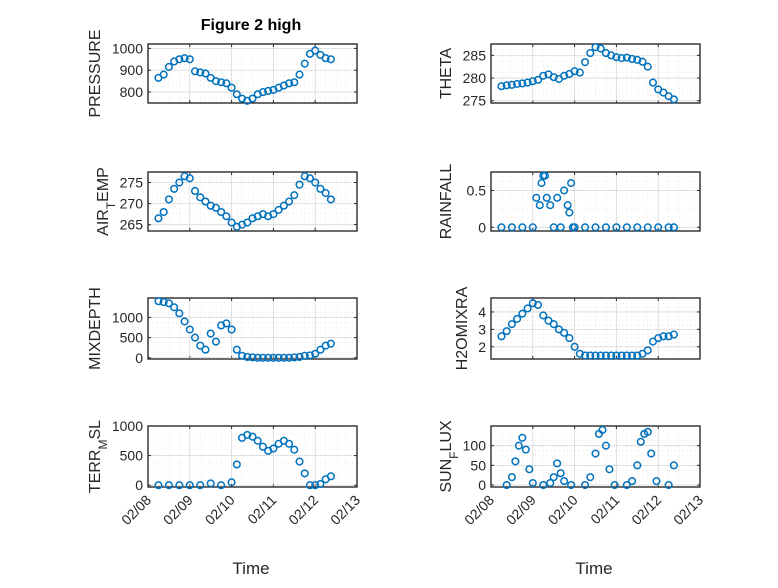 Image resolution: width=778 pixels, height=588 pixels. Describe the element at coordinates (475, 101) in the screenshot. I see `y-tick-label: 275` at that location.